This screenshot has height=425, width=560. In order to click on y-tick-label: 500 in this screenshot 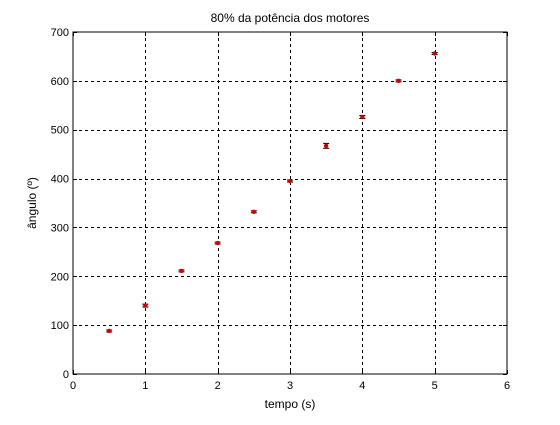, I will do `click(60, 131)`.